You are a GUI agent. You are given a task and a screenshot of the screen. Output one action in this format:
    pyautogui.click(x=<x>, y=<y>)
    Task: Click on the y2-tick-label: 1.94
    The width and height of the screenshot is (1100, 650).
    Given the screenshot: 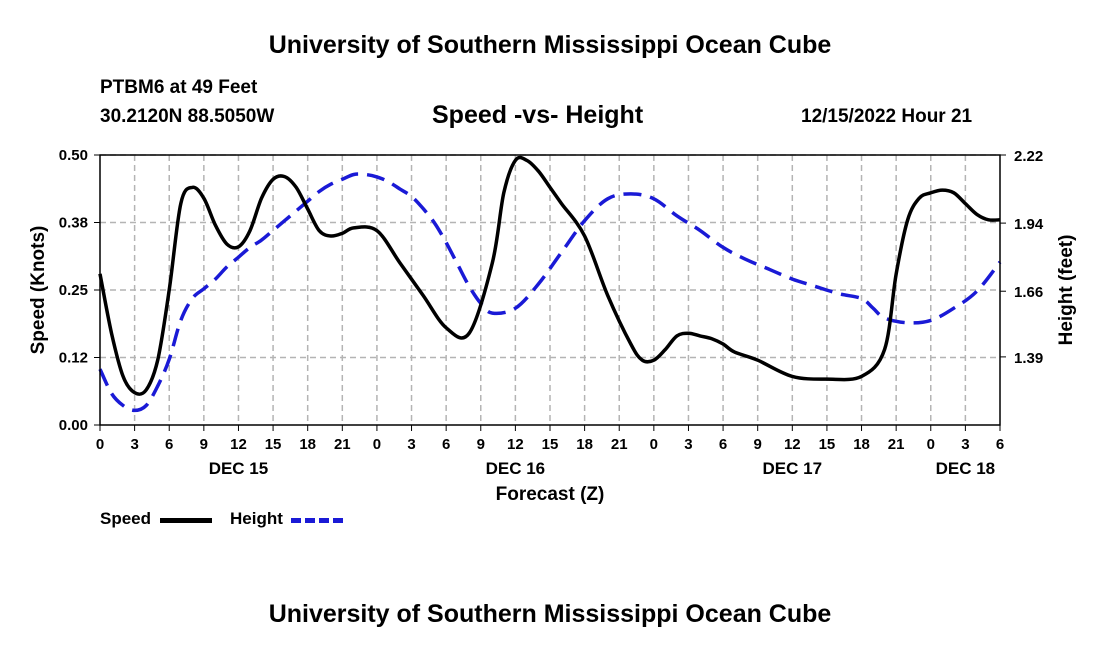 What is the action you would take?
    pyautogui.click(x=1029, y=224)
    